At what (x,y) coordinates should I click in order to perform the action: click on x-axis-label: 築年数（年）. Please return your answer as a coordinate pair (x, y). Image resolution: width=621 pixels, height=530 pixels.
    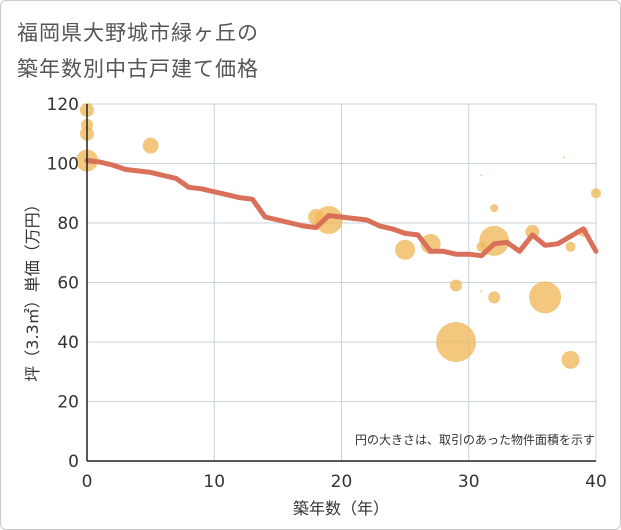
    Looking at the image, I should click on (341, 508).